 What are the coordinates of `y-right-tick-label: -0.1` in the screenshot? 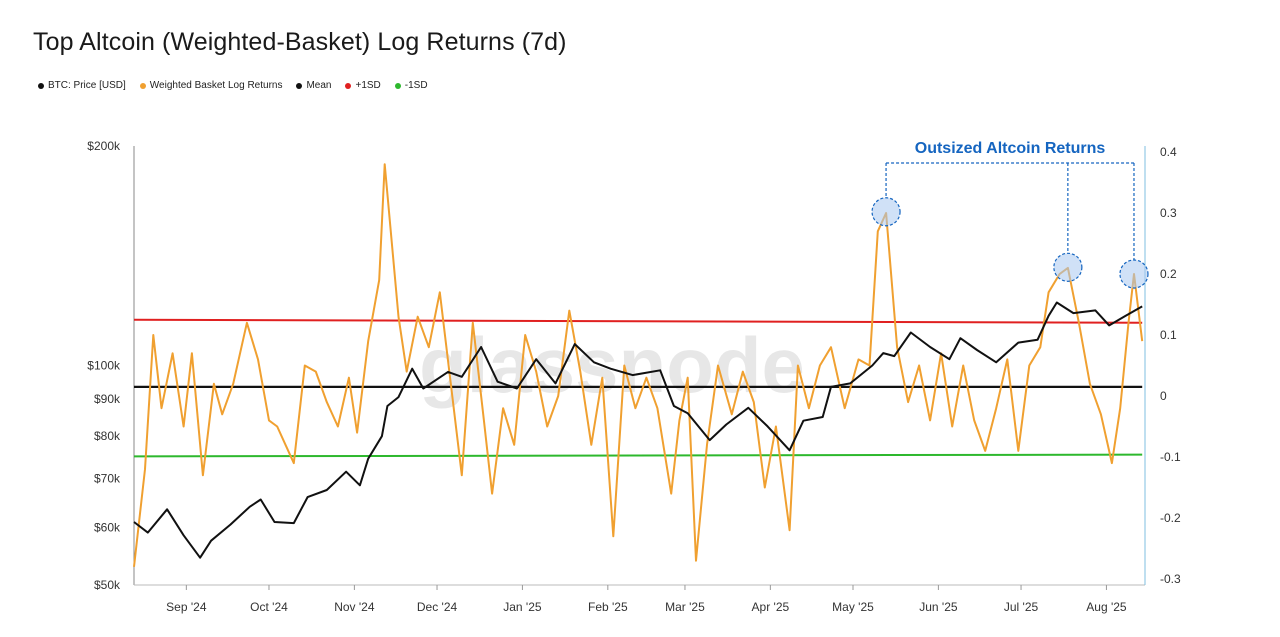 It's located at (1170, 457).